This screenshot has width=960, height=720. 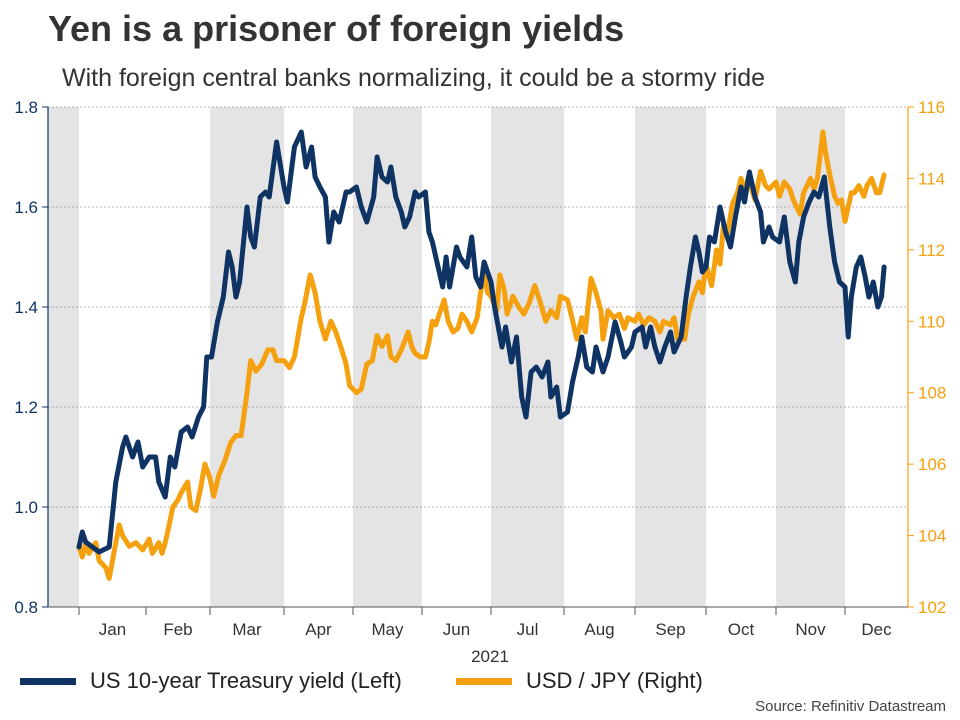 I want to click on right-tick-label: 106, so click(x=932, y=464).